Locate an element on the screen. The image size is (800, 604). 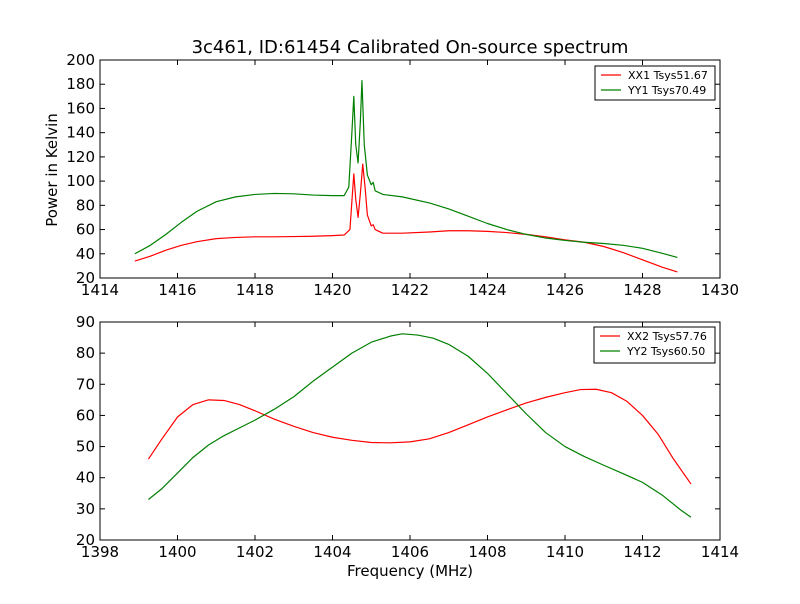
x-tick-label: 1406 is located at coordinates (410, 552).